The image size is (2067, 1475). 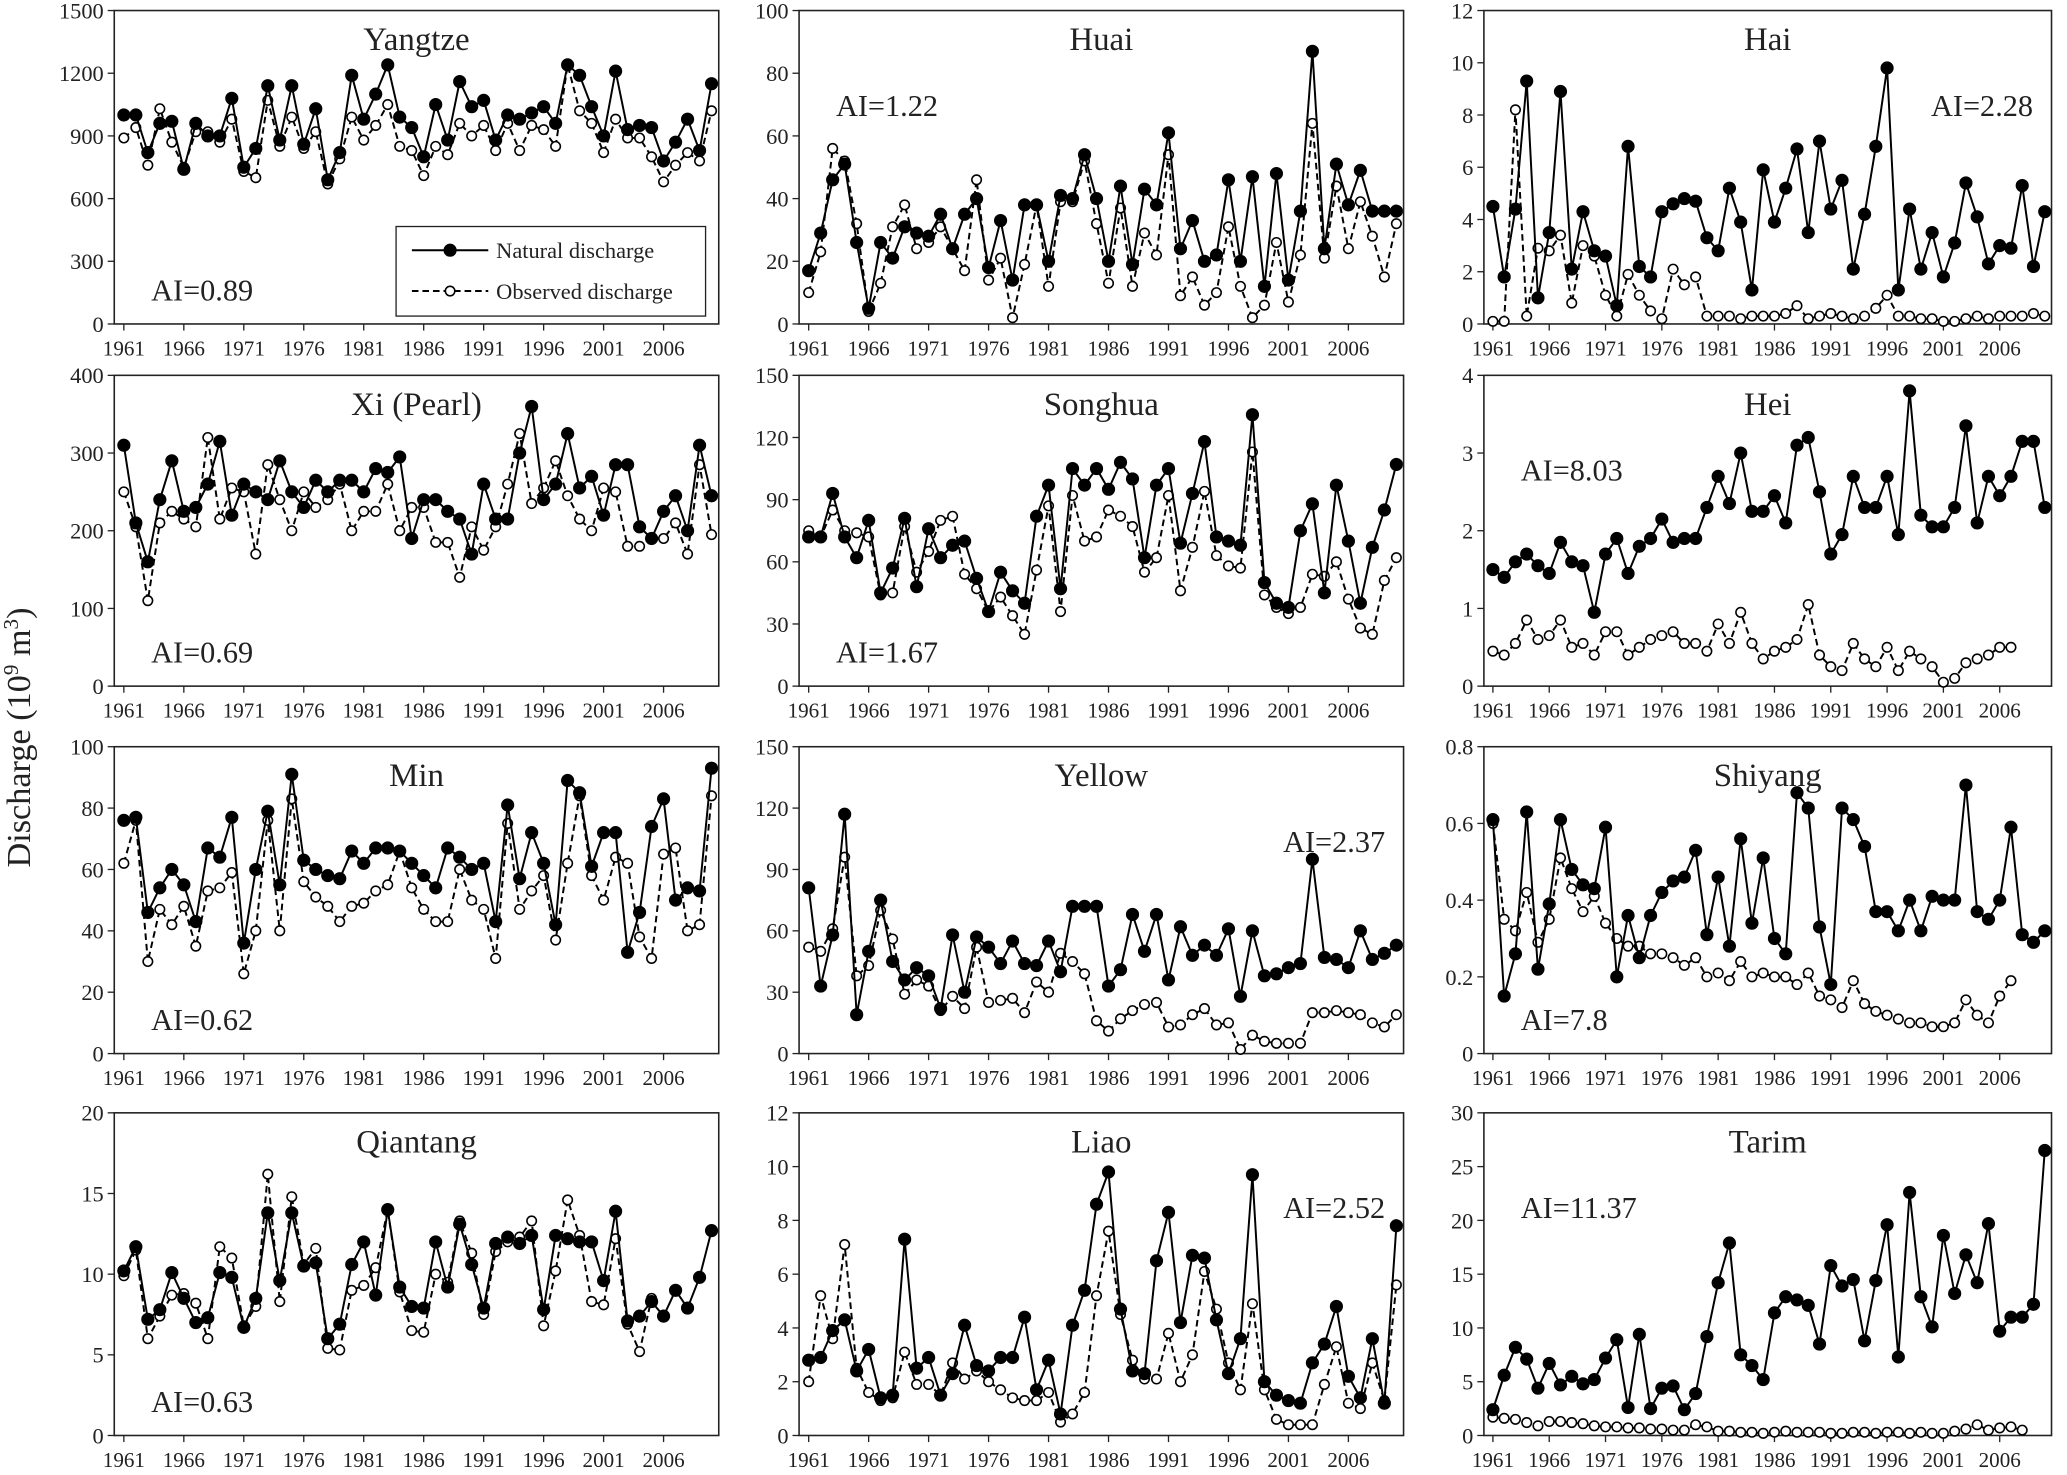 What do you see at coordinates (1579, 1208) in the screenshot?
I see `annotation: AI=11.37` at bounding box center [1579, 1208].